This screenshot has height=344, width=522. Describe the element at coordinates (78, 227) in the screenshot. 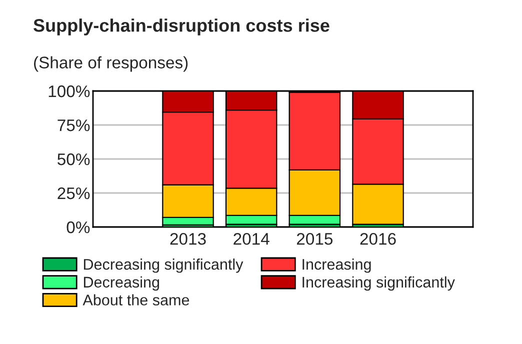

I see `y-tick-label: 0%` at that location.